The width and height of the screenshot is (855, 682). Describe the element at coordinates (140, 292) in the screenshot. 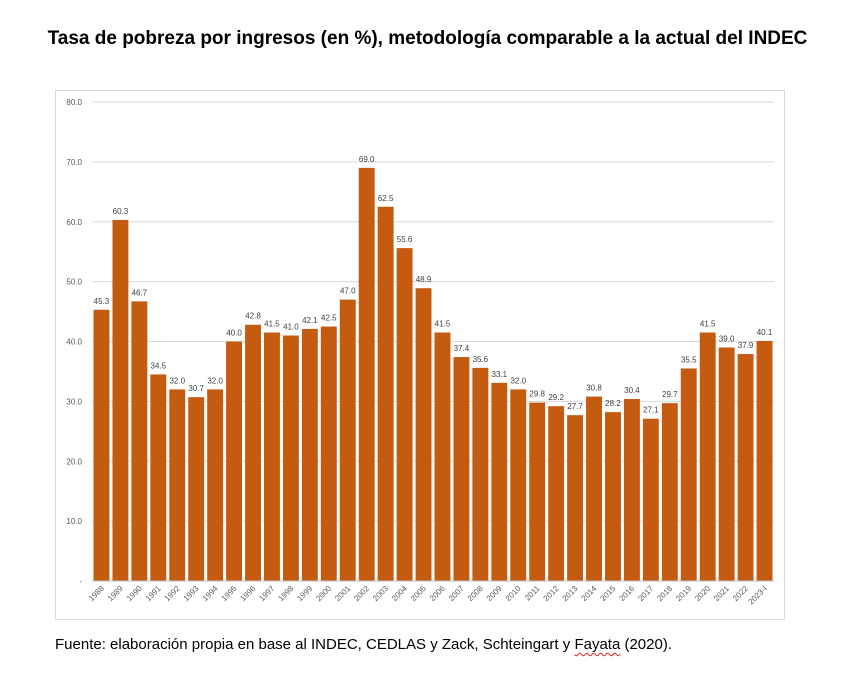

I see `data-label: 46.7` at that location.